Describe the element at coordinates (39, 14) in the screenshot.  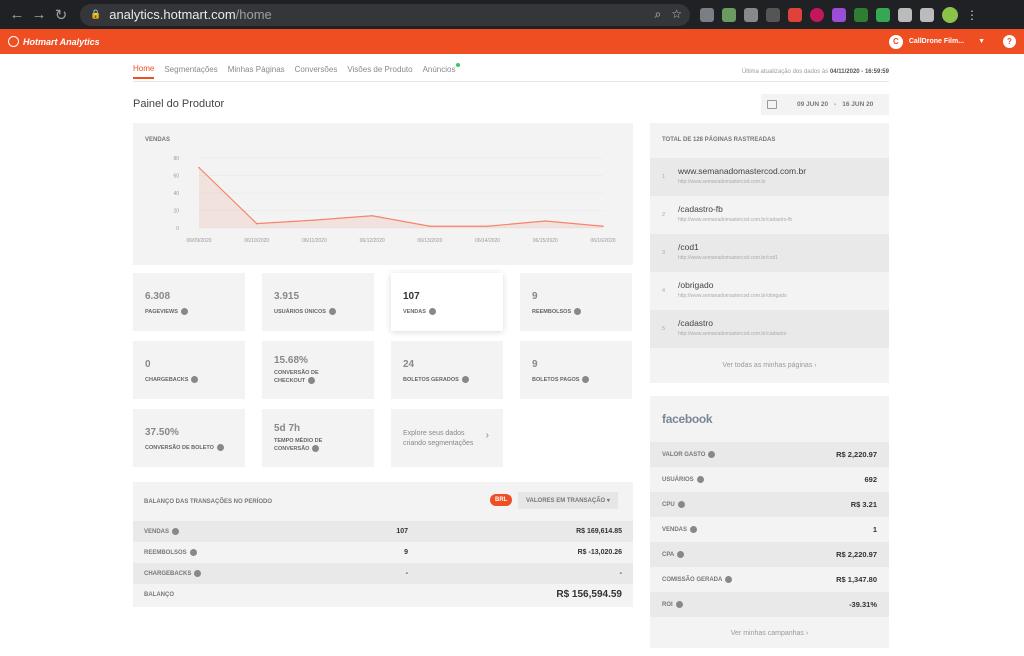
I see `forward-icon: →` at that location.